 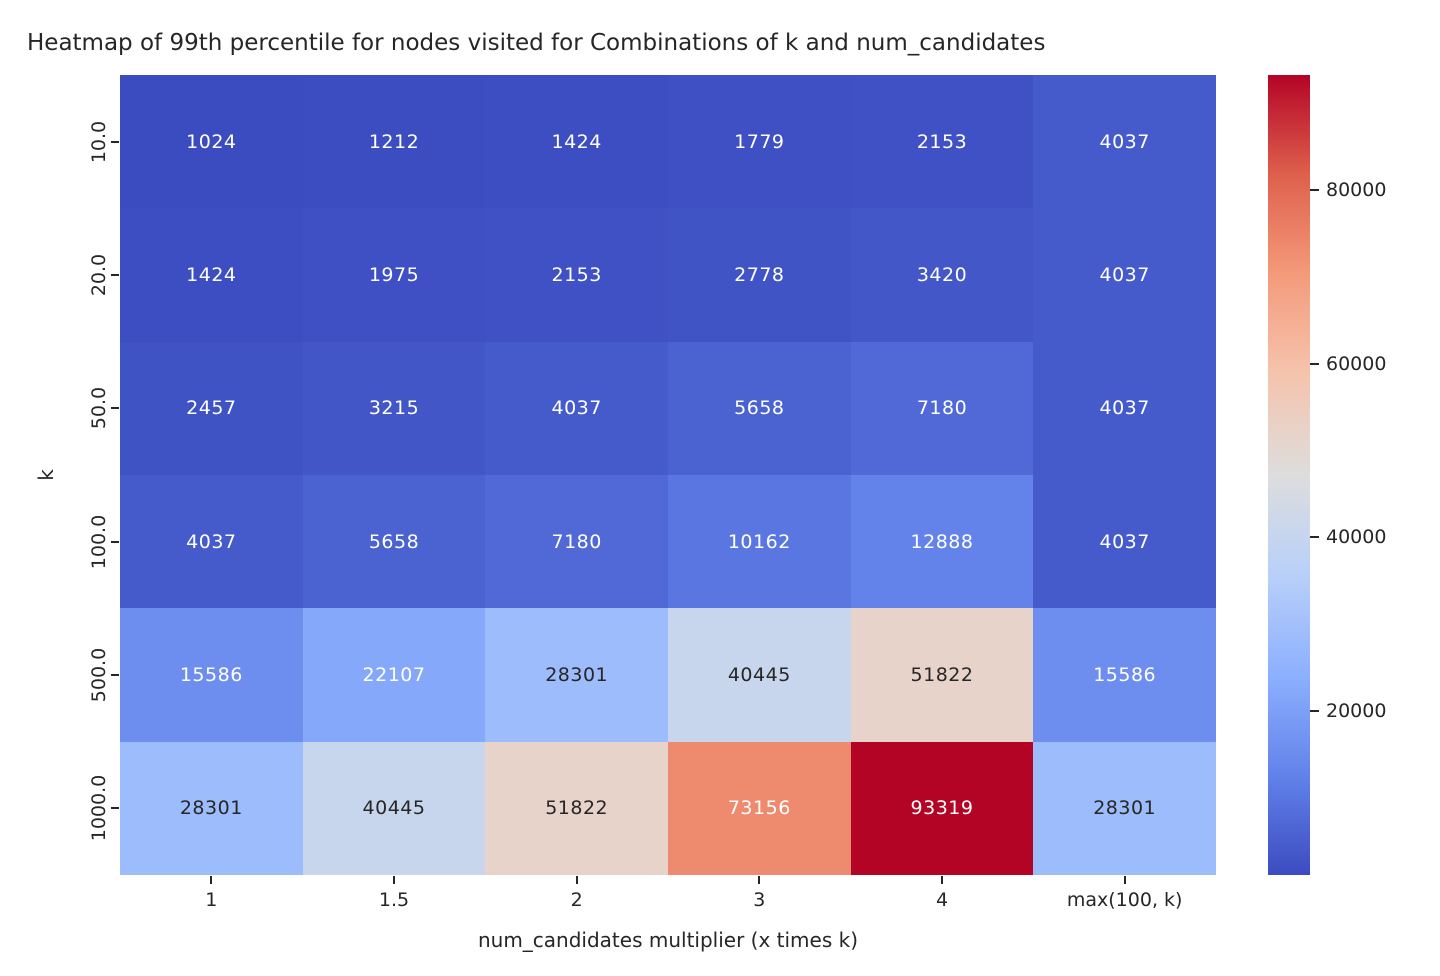 What do you see at coordinates (1356, 363) in the screenshot?
I see `colorbar-tick-label: 60000` at bounding box center [1356, 363].